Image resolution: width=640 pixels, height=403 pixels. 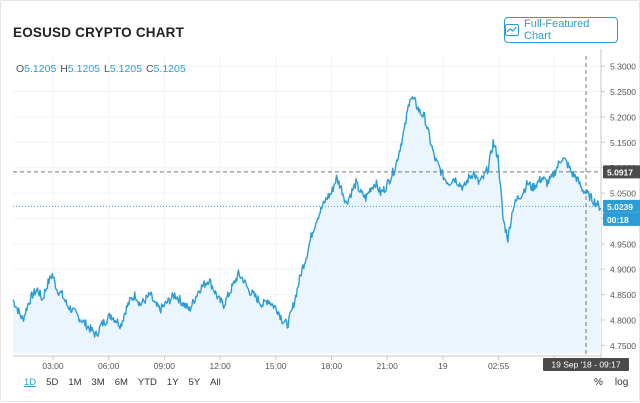 What do you see at coordinates (194, 382) in the screenshot?
I see `range-5y: 5Y` at bounding box center [194, 382].